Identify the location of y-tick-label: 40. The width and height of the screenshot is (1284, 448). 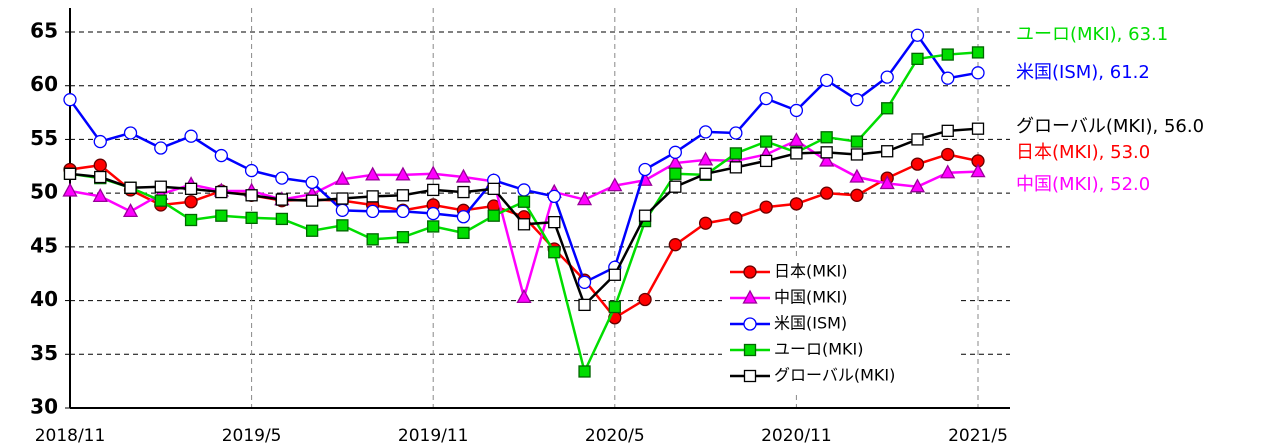
(44, 299).